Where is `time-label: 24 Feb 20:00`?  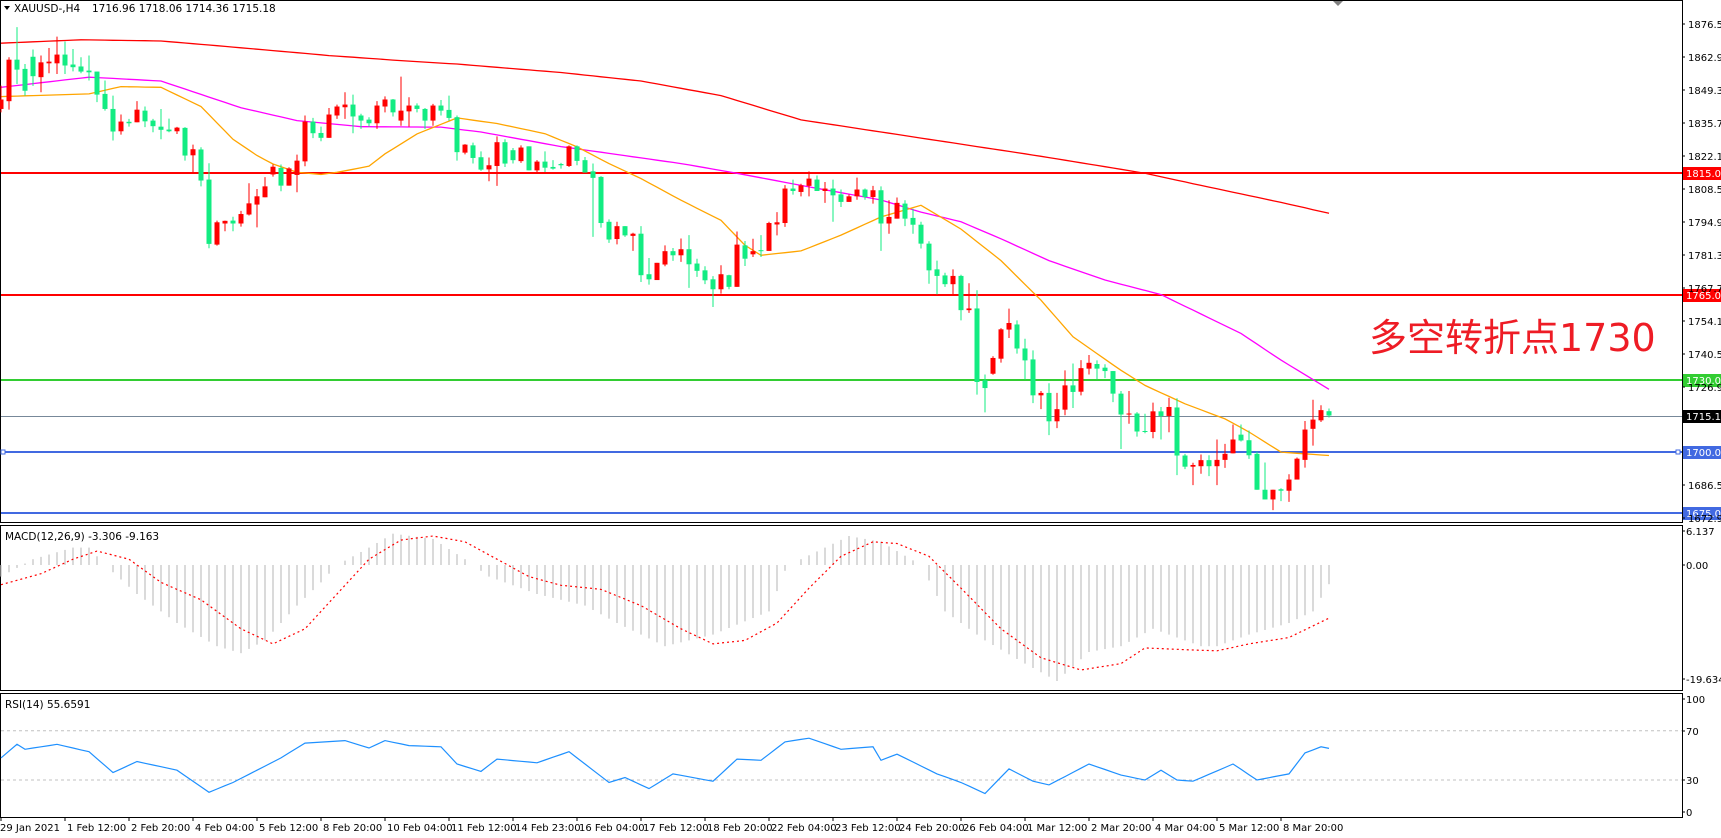
time-label: 24 Feb 20:00 is located at coordinates (932, 828).